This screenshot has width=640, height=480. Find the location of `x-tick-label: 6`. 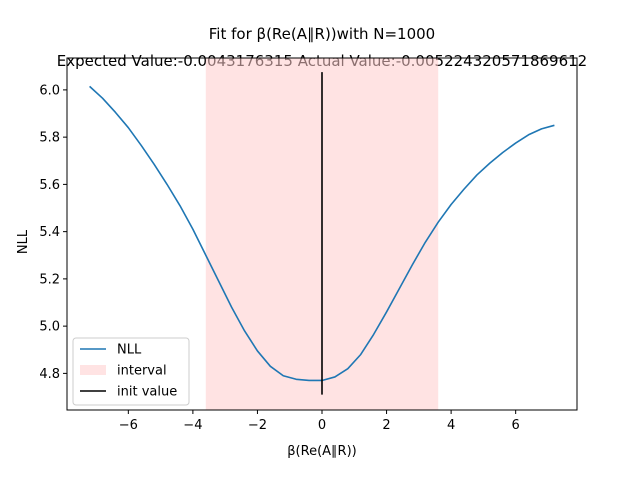

x-tick-label: 6 is located at coordinates (516, 425).